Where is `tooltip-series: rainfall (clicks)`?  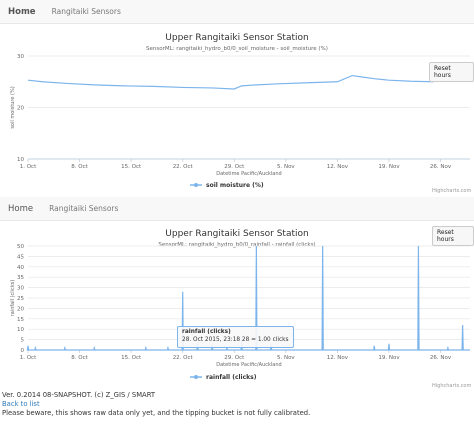 tooltip-series: rainfall (clicks) is located at coordinates (206, 332).